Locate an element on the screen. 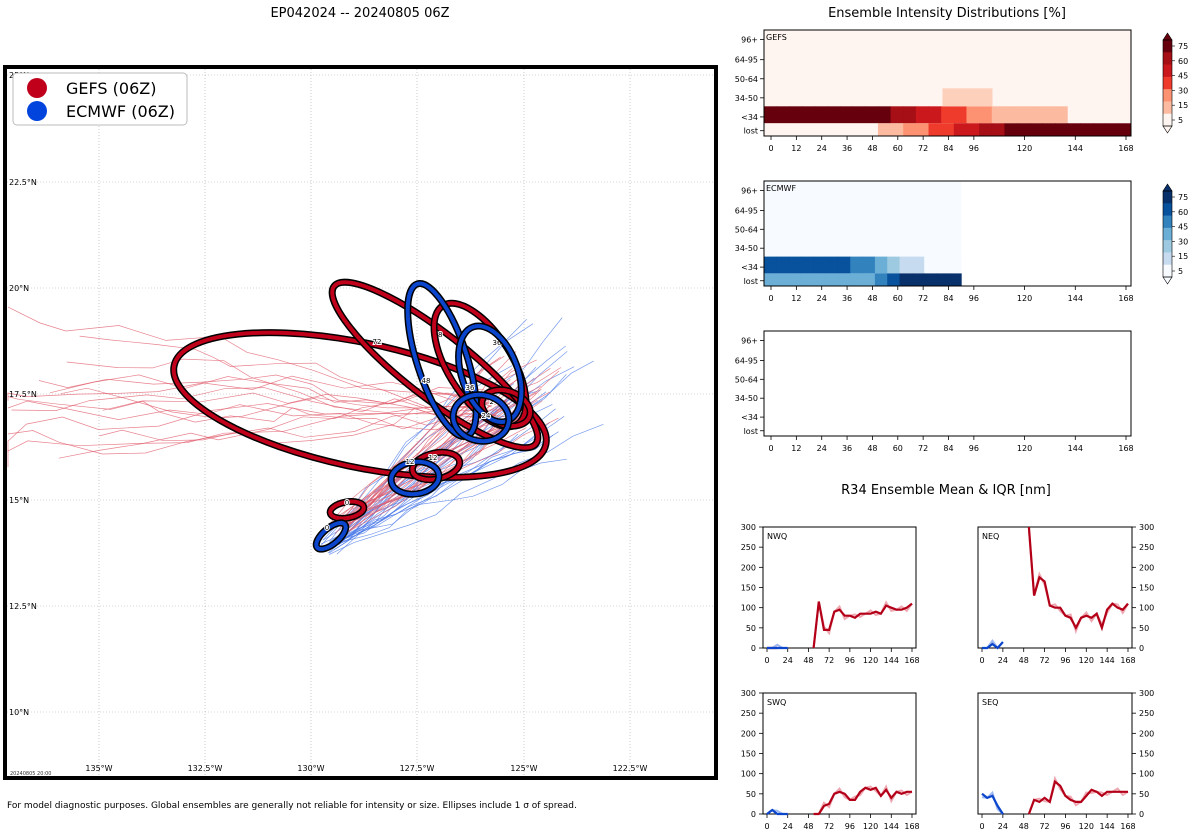  r34-y-tick: 50 is located at coordinates (1144, 794).